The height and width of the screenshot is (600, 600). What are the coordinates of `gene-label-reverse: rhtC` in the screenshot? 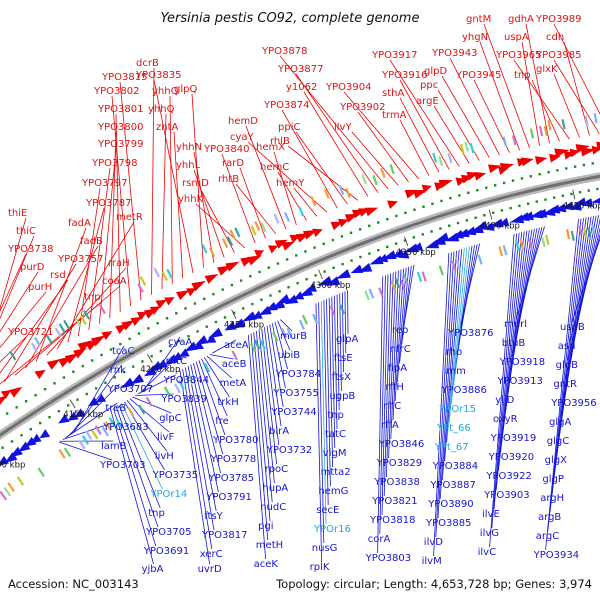 It's located at (176, 361).